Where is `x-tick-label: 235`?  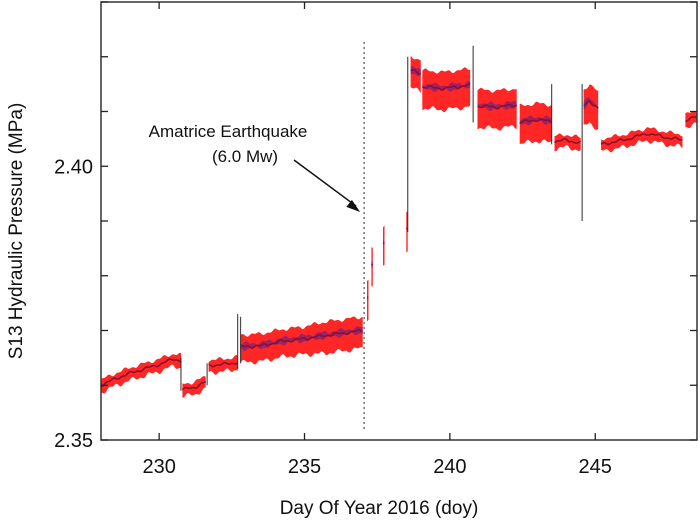 x-tick-label: 235 is located at coordinates (304, 467).